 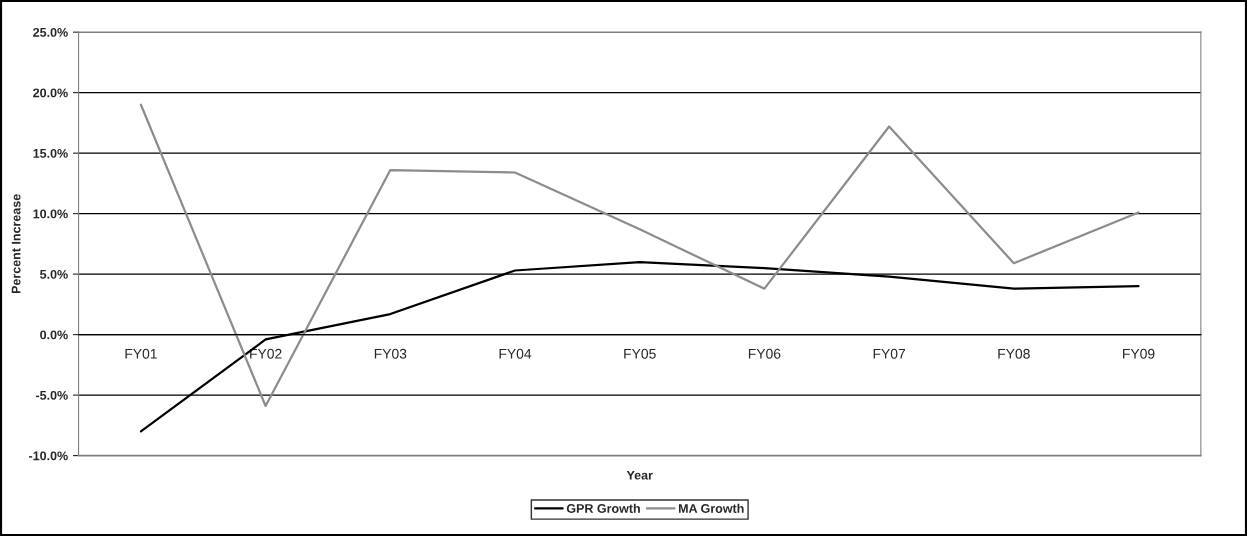 What do you see at coordinates (141, 353) in the screenshot?
I see `x-tick-label: FY01` at bounding box center [141, 353].